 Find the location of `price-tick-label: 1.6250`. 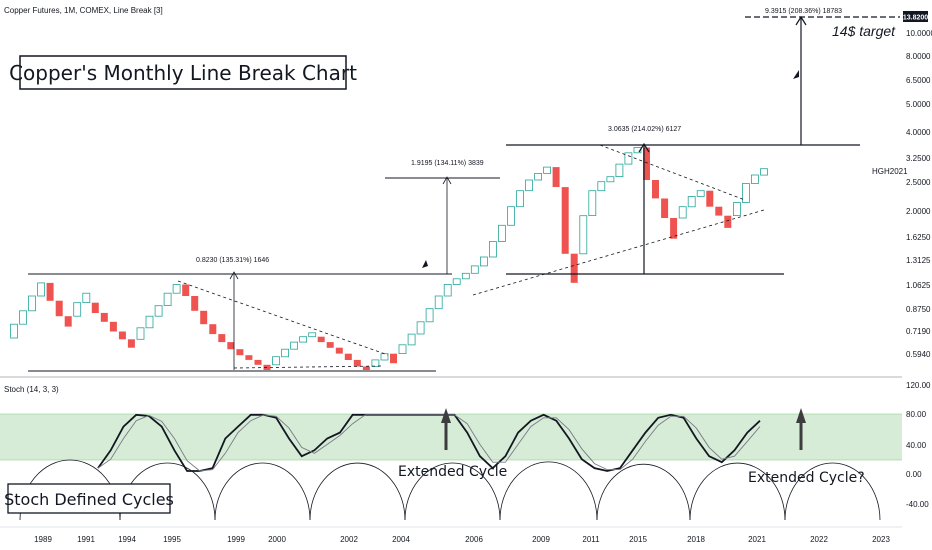

price-tick-label: 1.6250 is located at coordinates (918, 237).